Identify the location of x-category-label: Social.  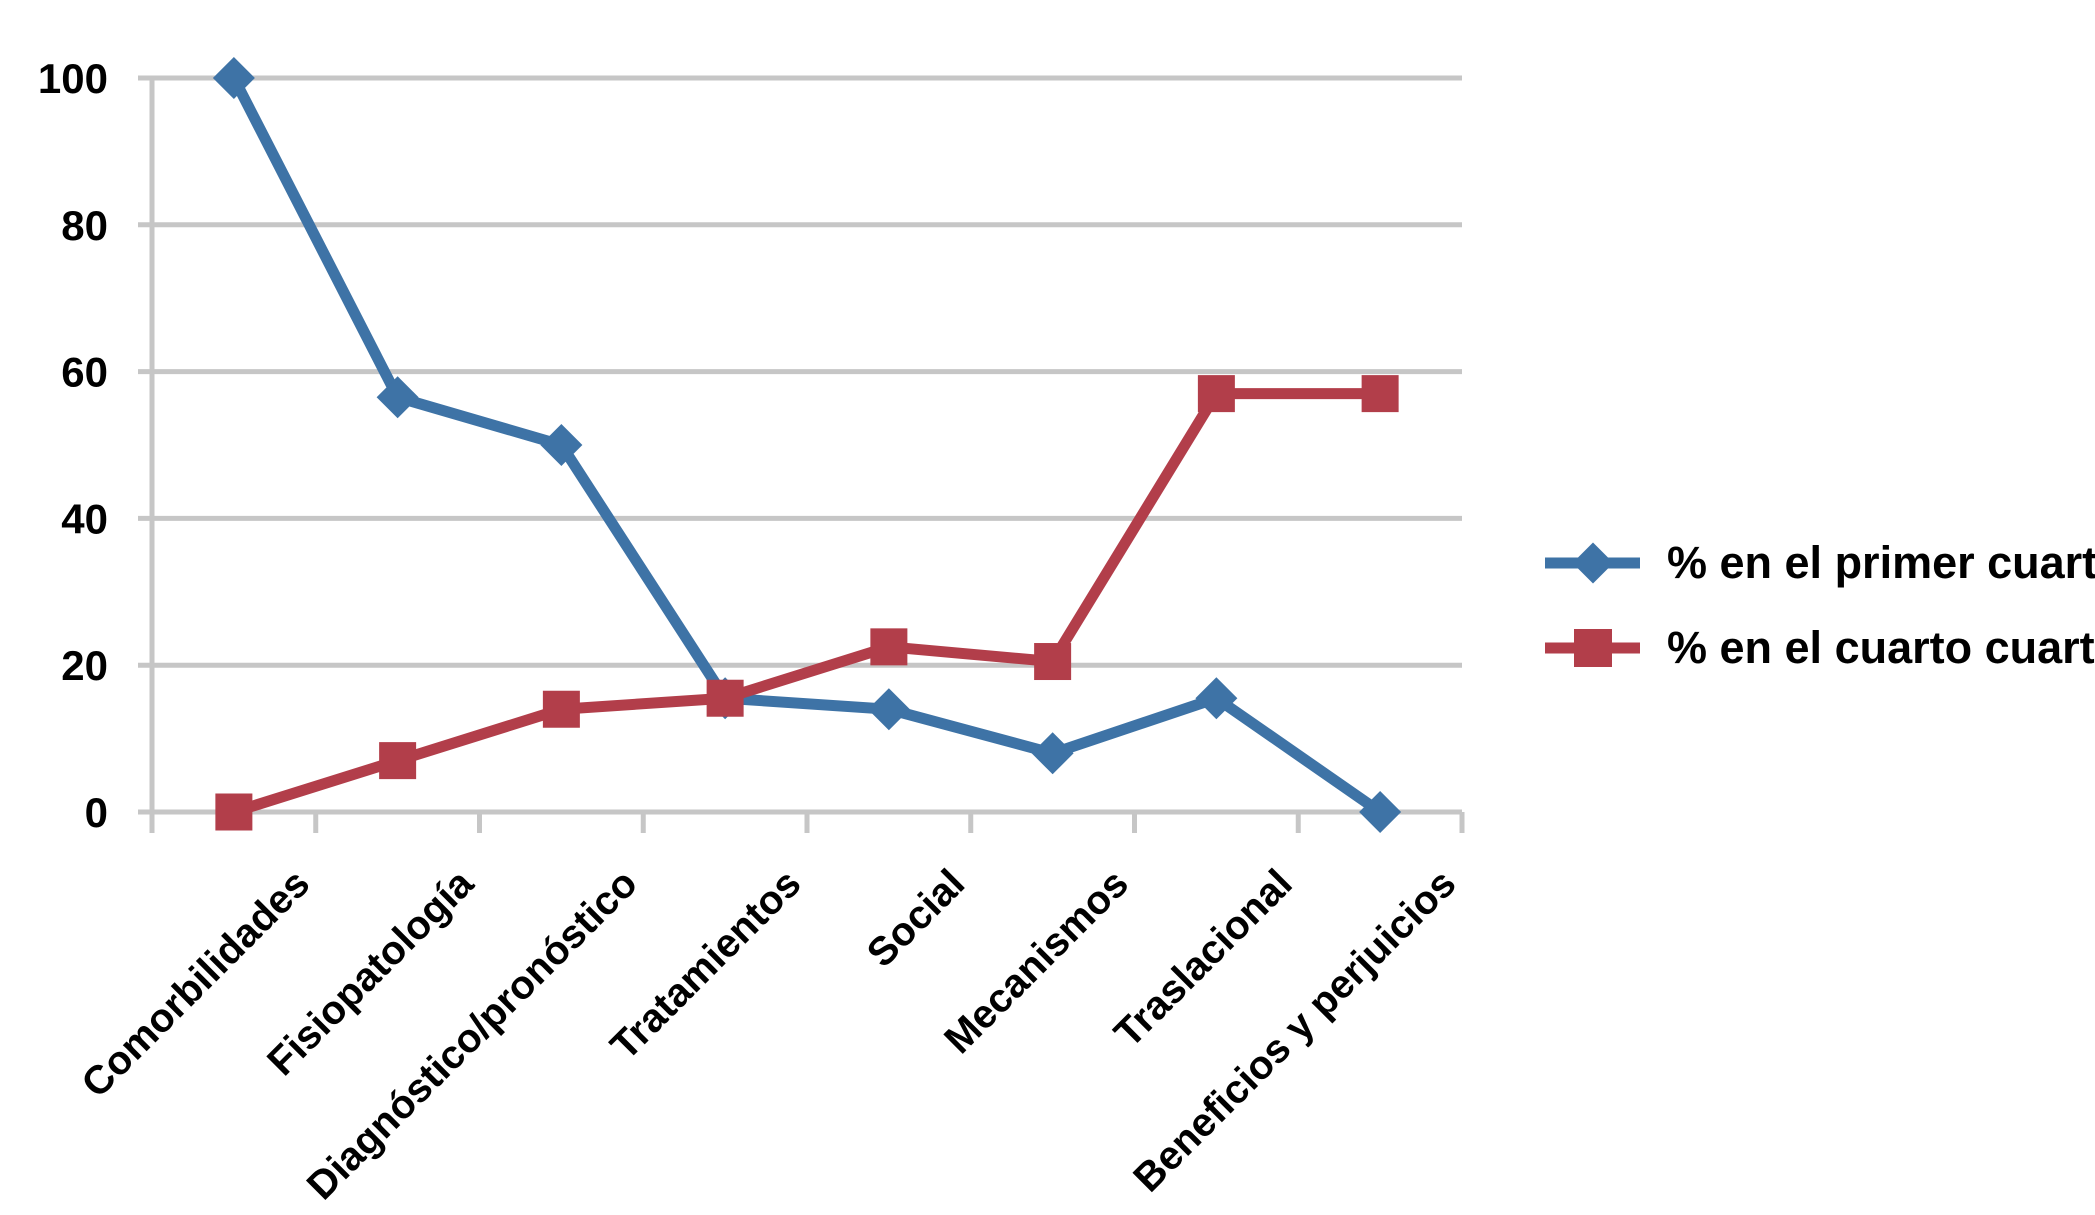
(916, 918).